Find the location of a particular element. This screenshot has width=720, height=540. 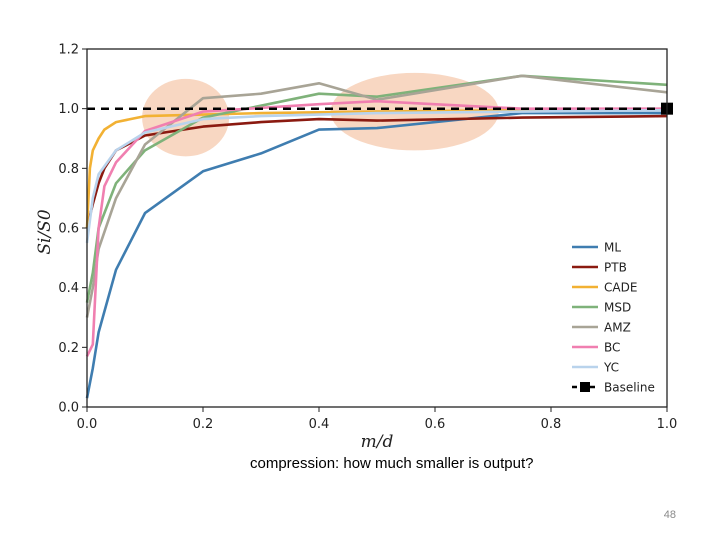

y-tick-label: 0.4 is located at coordinates (68, 288).